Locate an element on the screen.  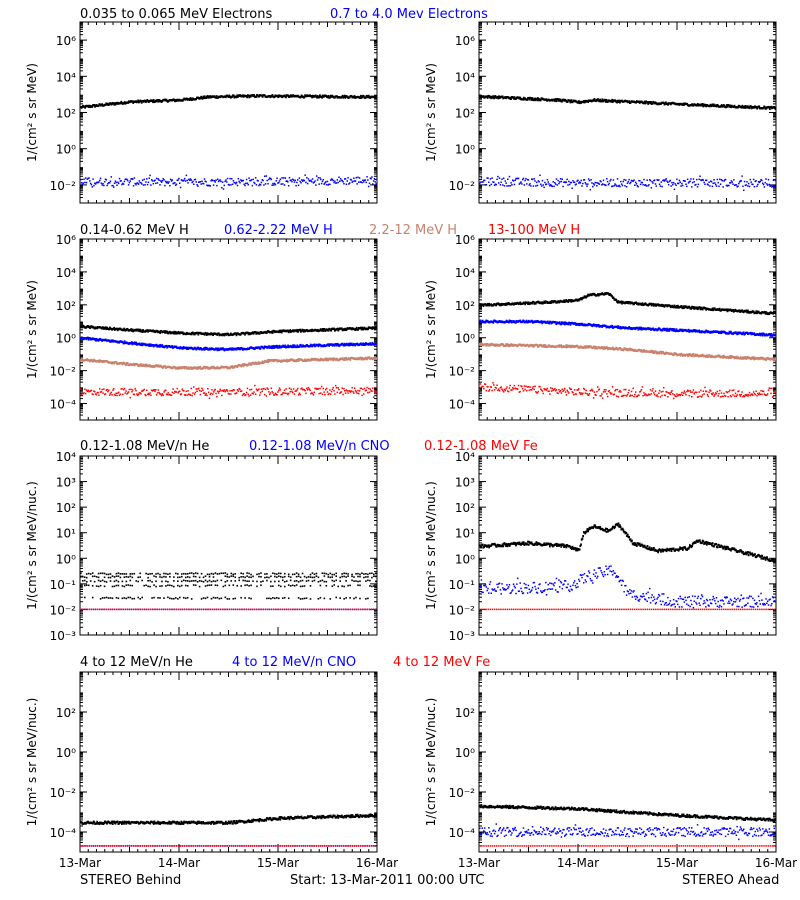
y-axis-label: 1/(cm² s sr MeV) is located at coordinates (32, 329).